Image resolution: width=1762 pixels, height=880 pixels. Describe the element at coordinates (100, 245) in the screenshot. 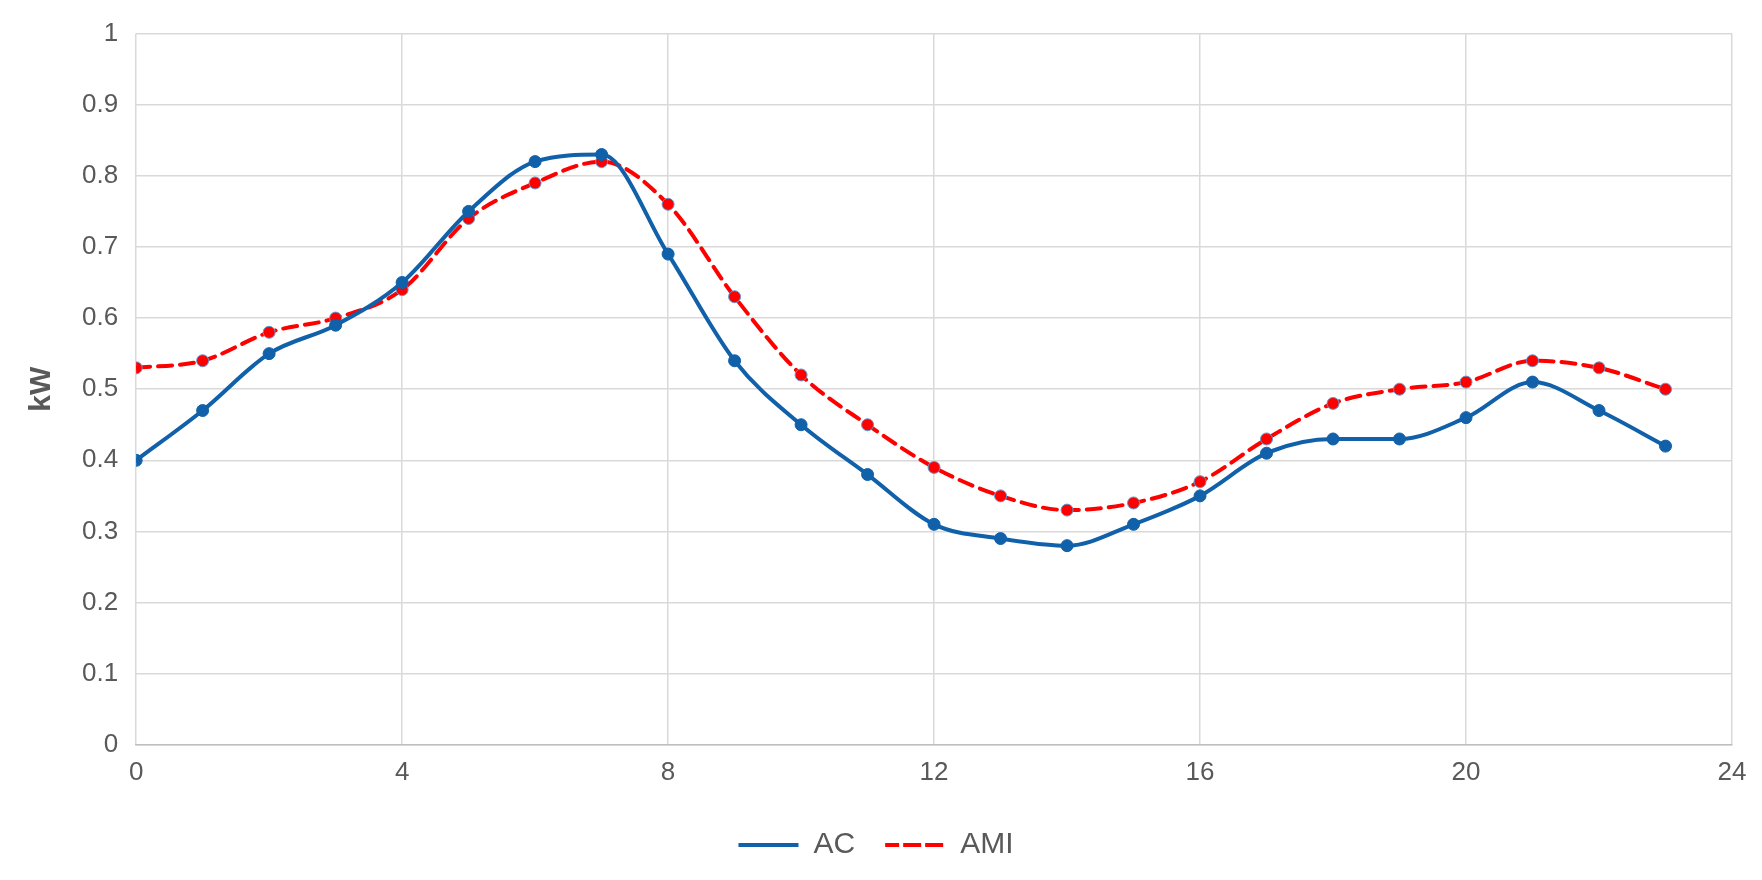

I see `y-tick-label: 0.7` at that location.